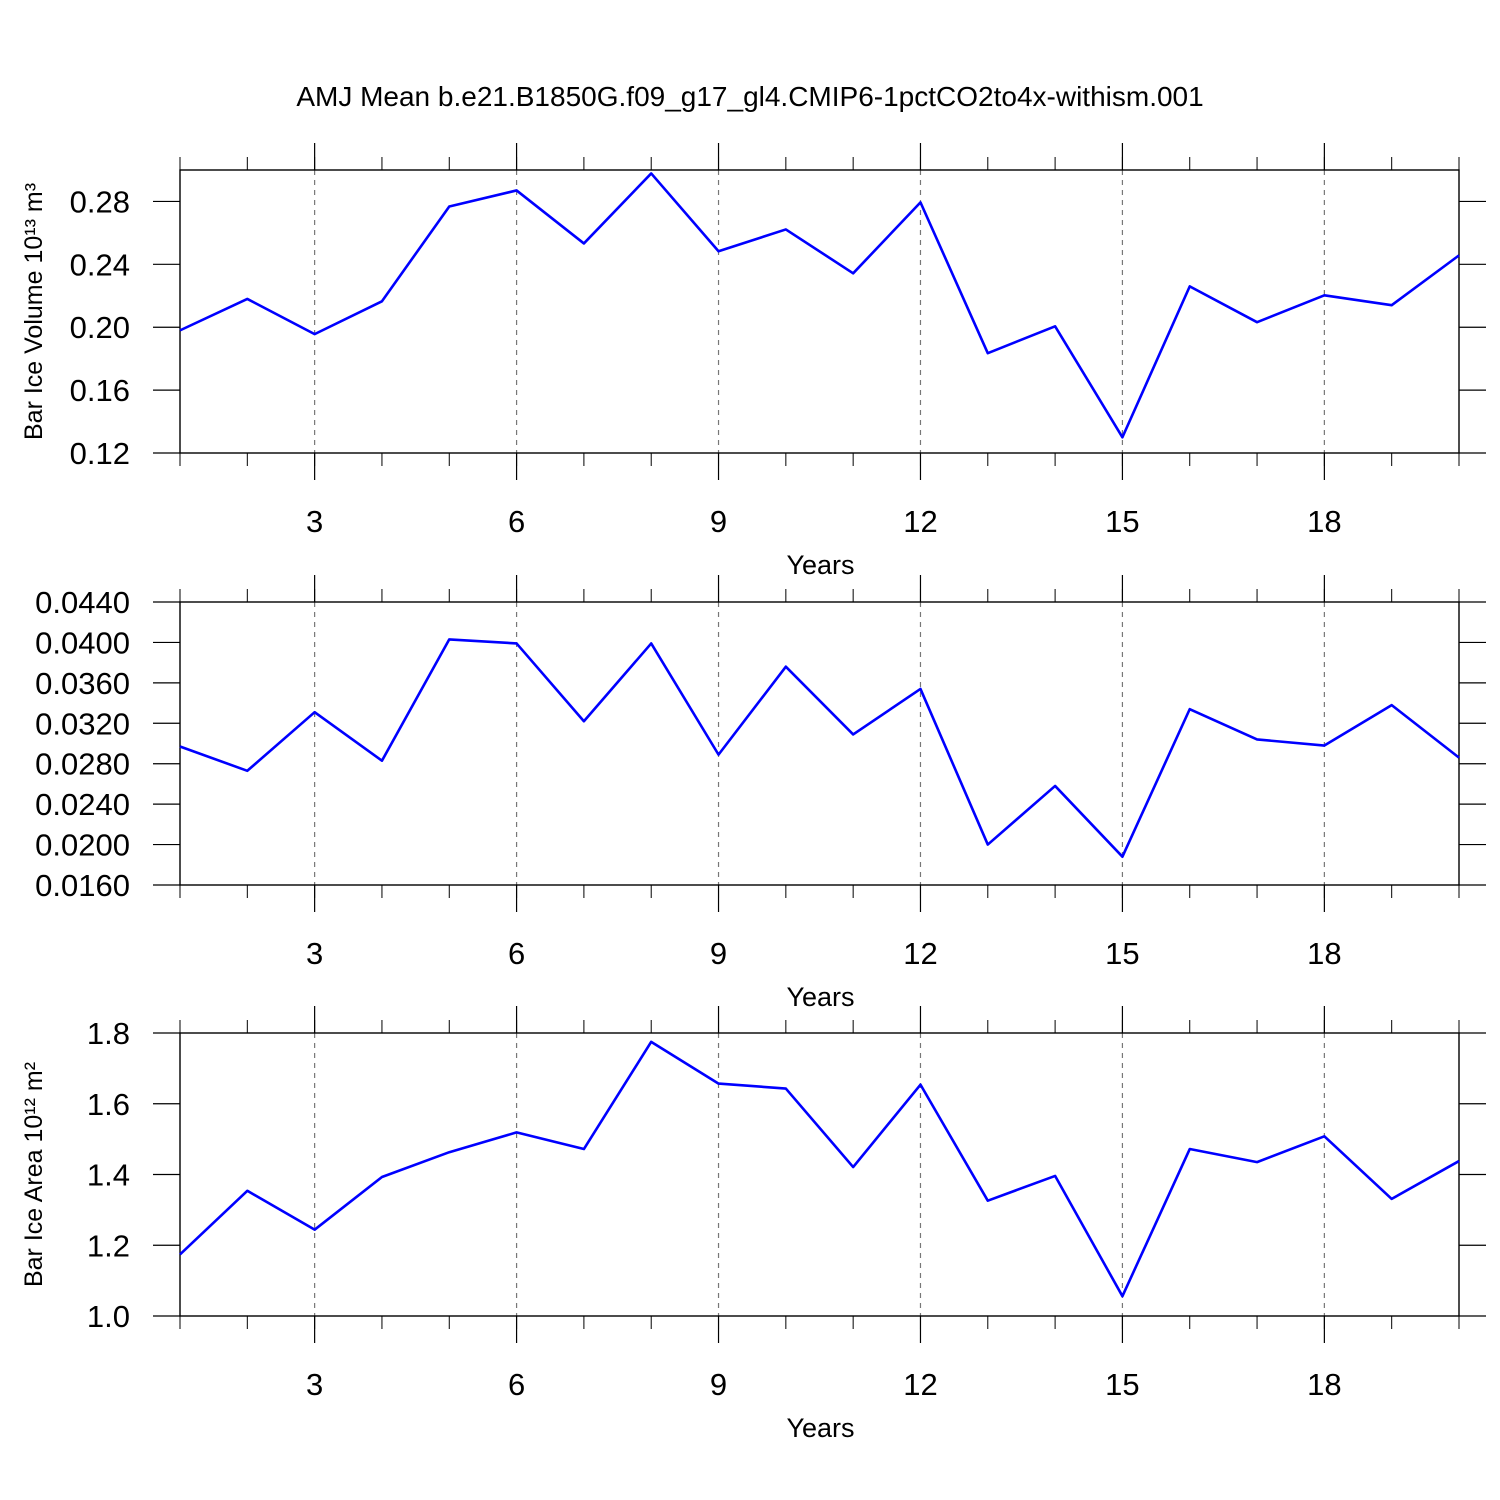 Image resolution: width=1500 pixels, height=1500 pixels. I want to click on y-tick-label: 0.20, so click(100, 327).